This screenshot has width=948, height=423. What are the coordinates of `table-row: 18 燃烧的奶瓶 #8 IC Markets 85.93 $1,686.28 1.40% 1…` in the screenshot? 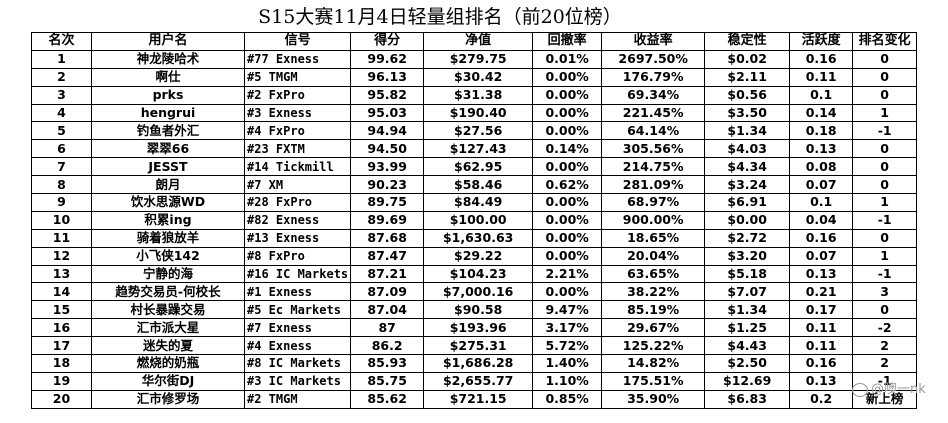 It's located at (474, 363).